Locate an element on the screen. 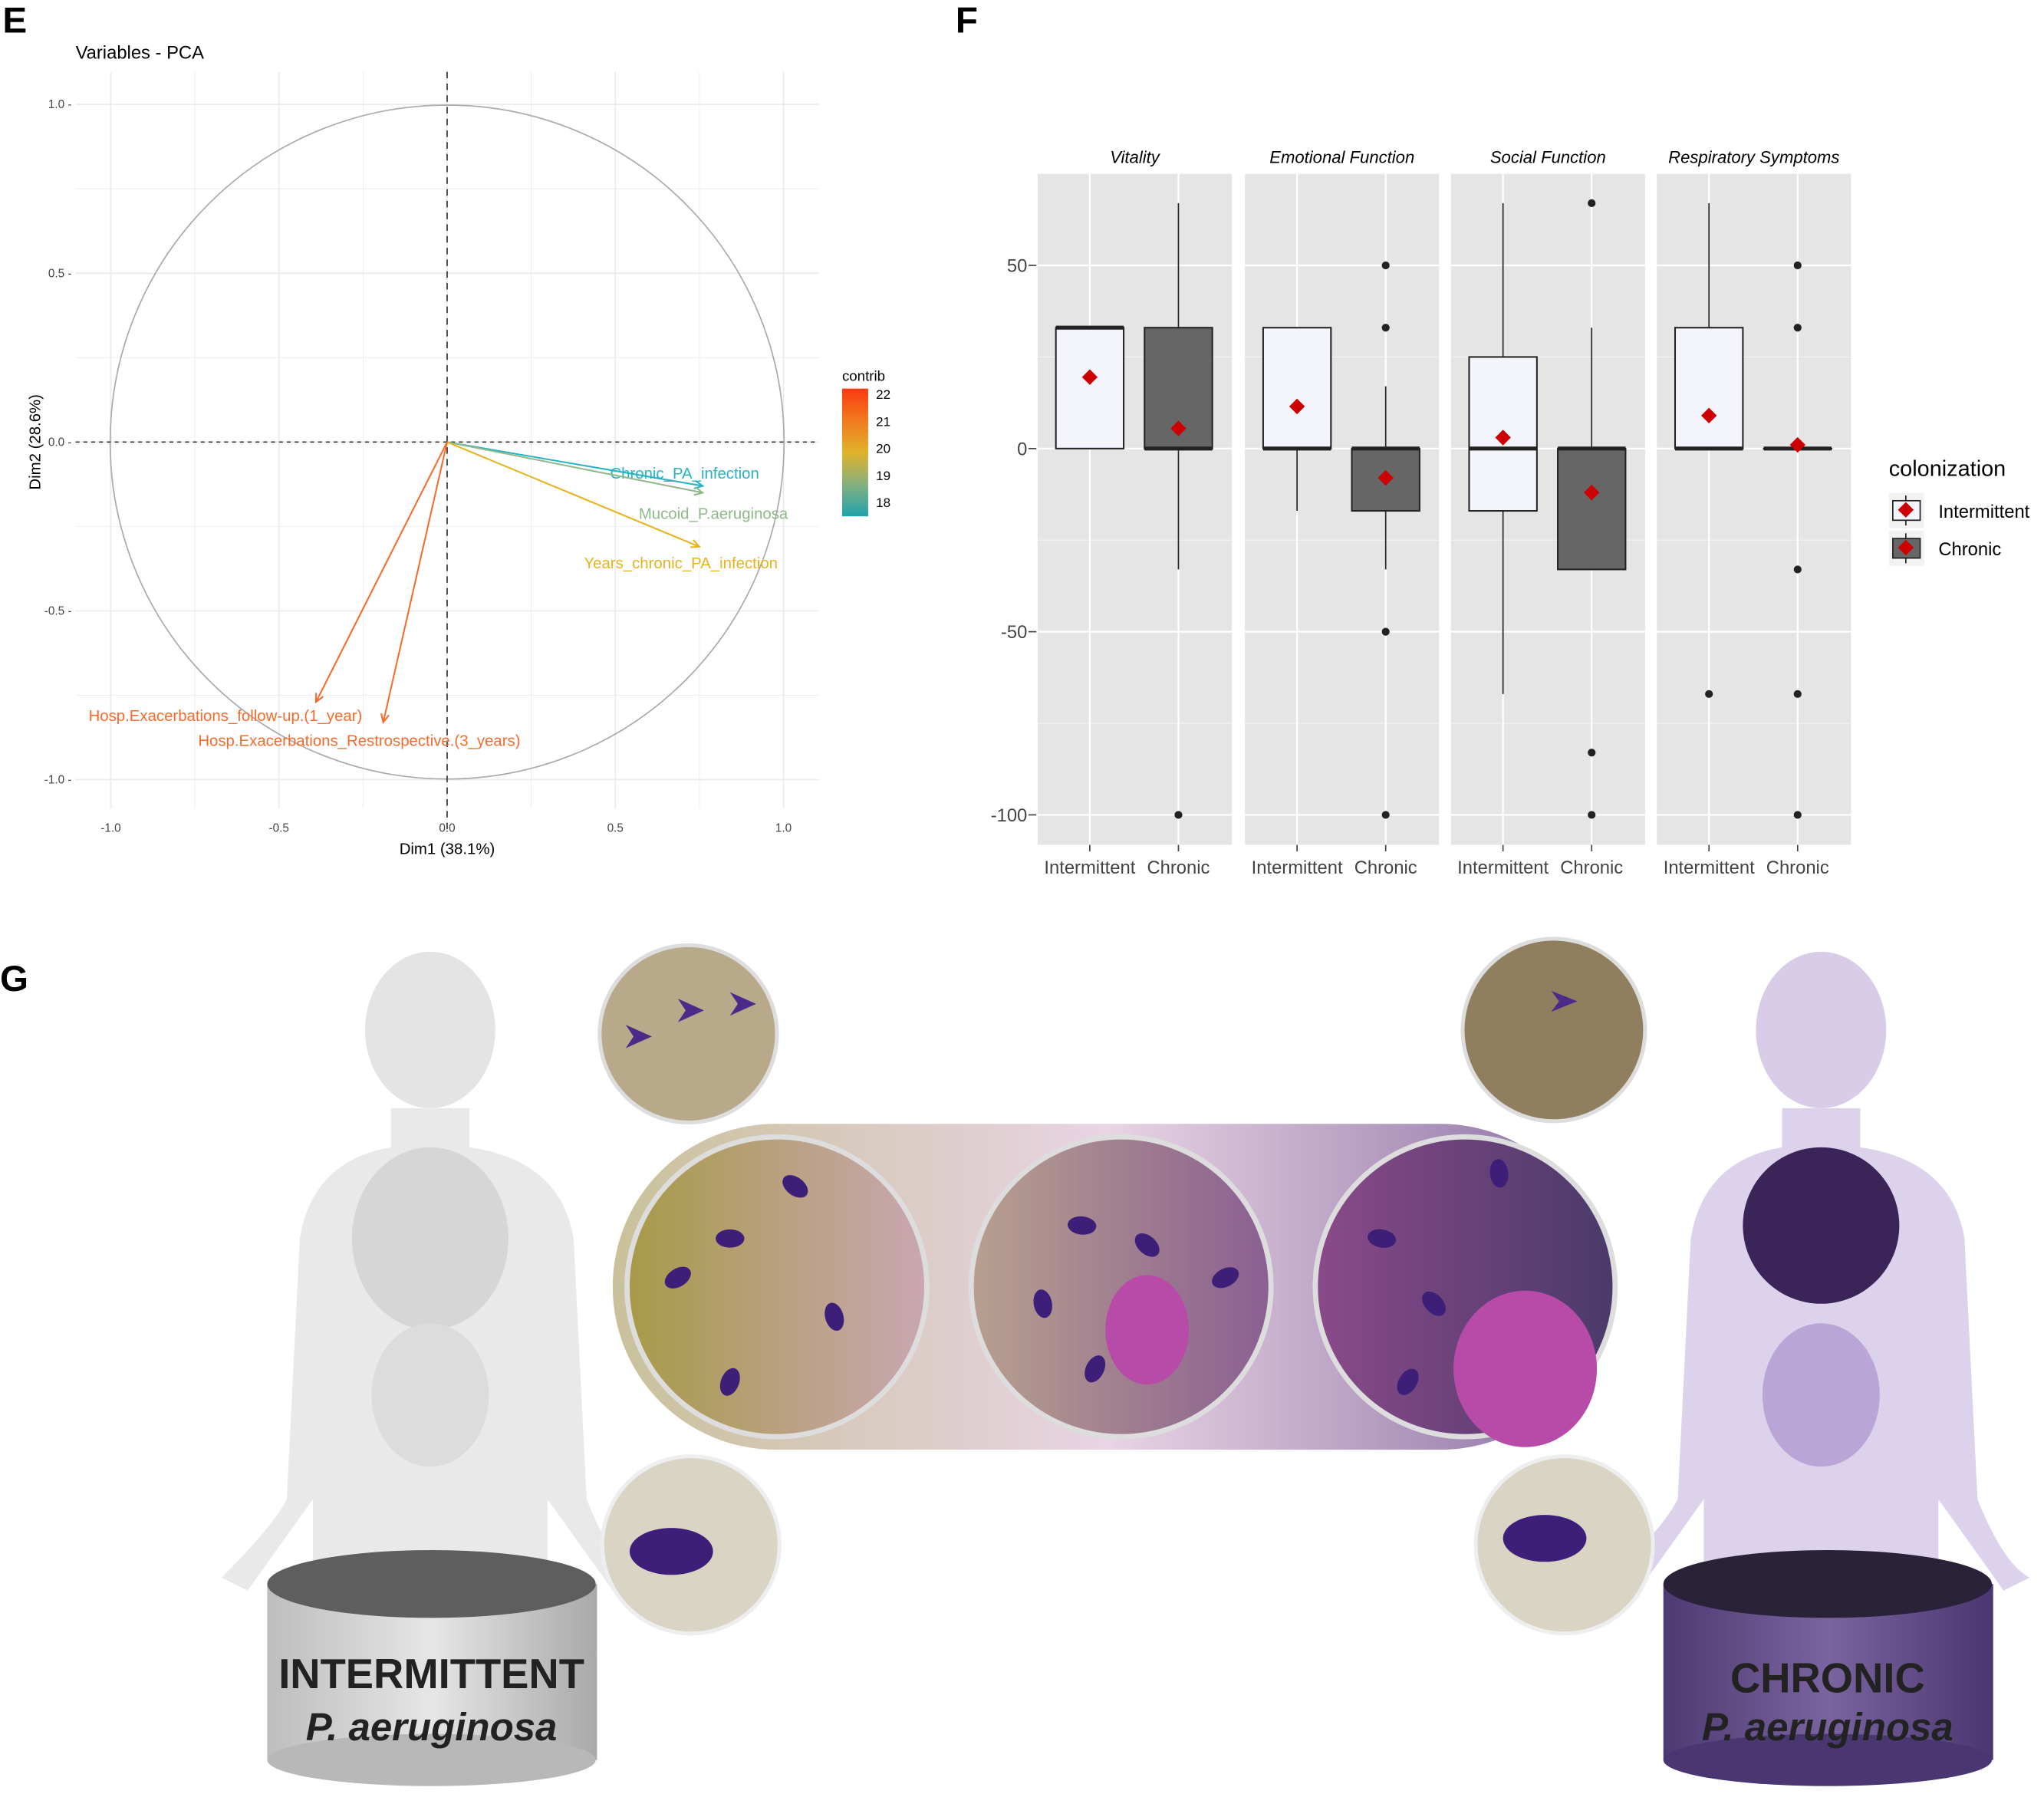 The image size is (2044, 1794). pca-ytick-label: 0.0 - is located at coordinates (60, 442).